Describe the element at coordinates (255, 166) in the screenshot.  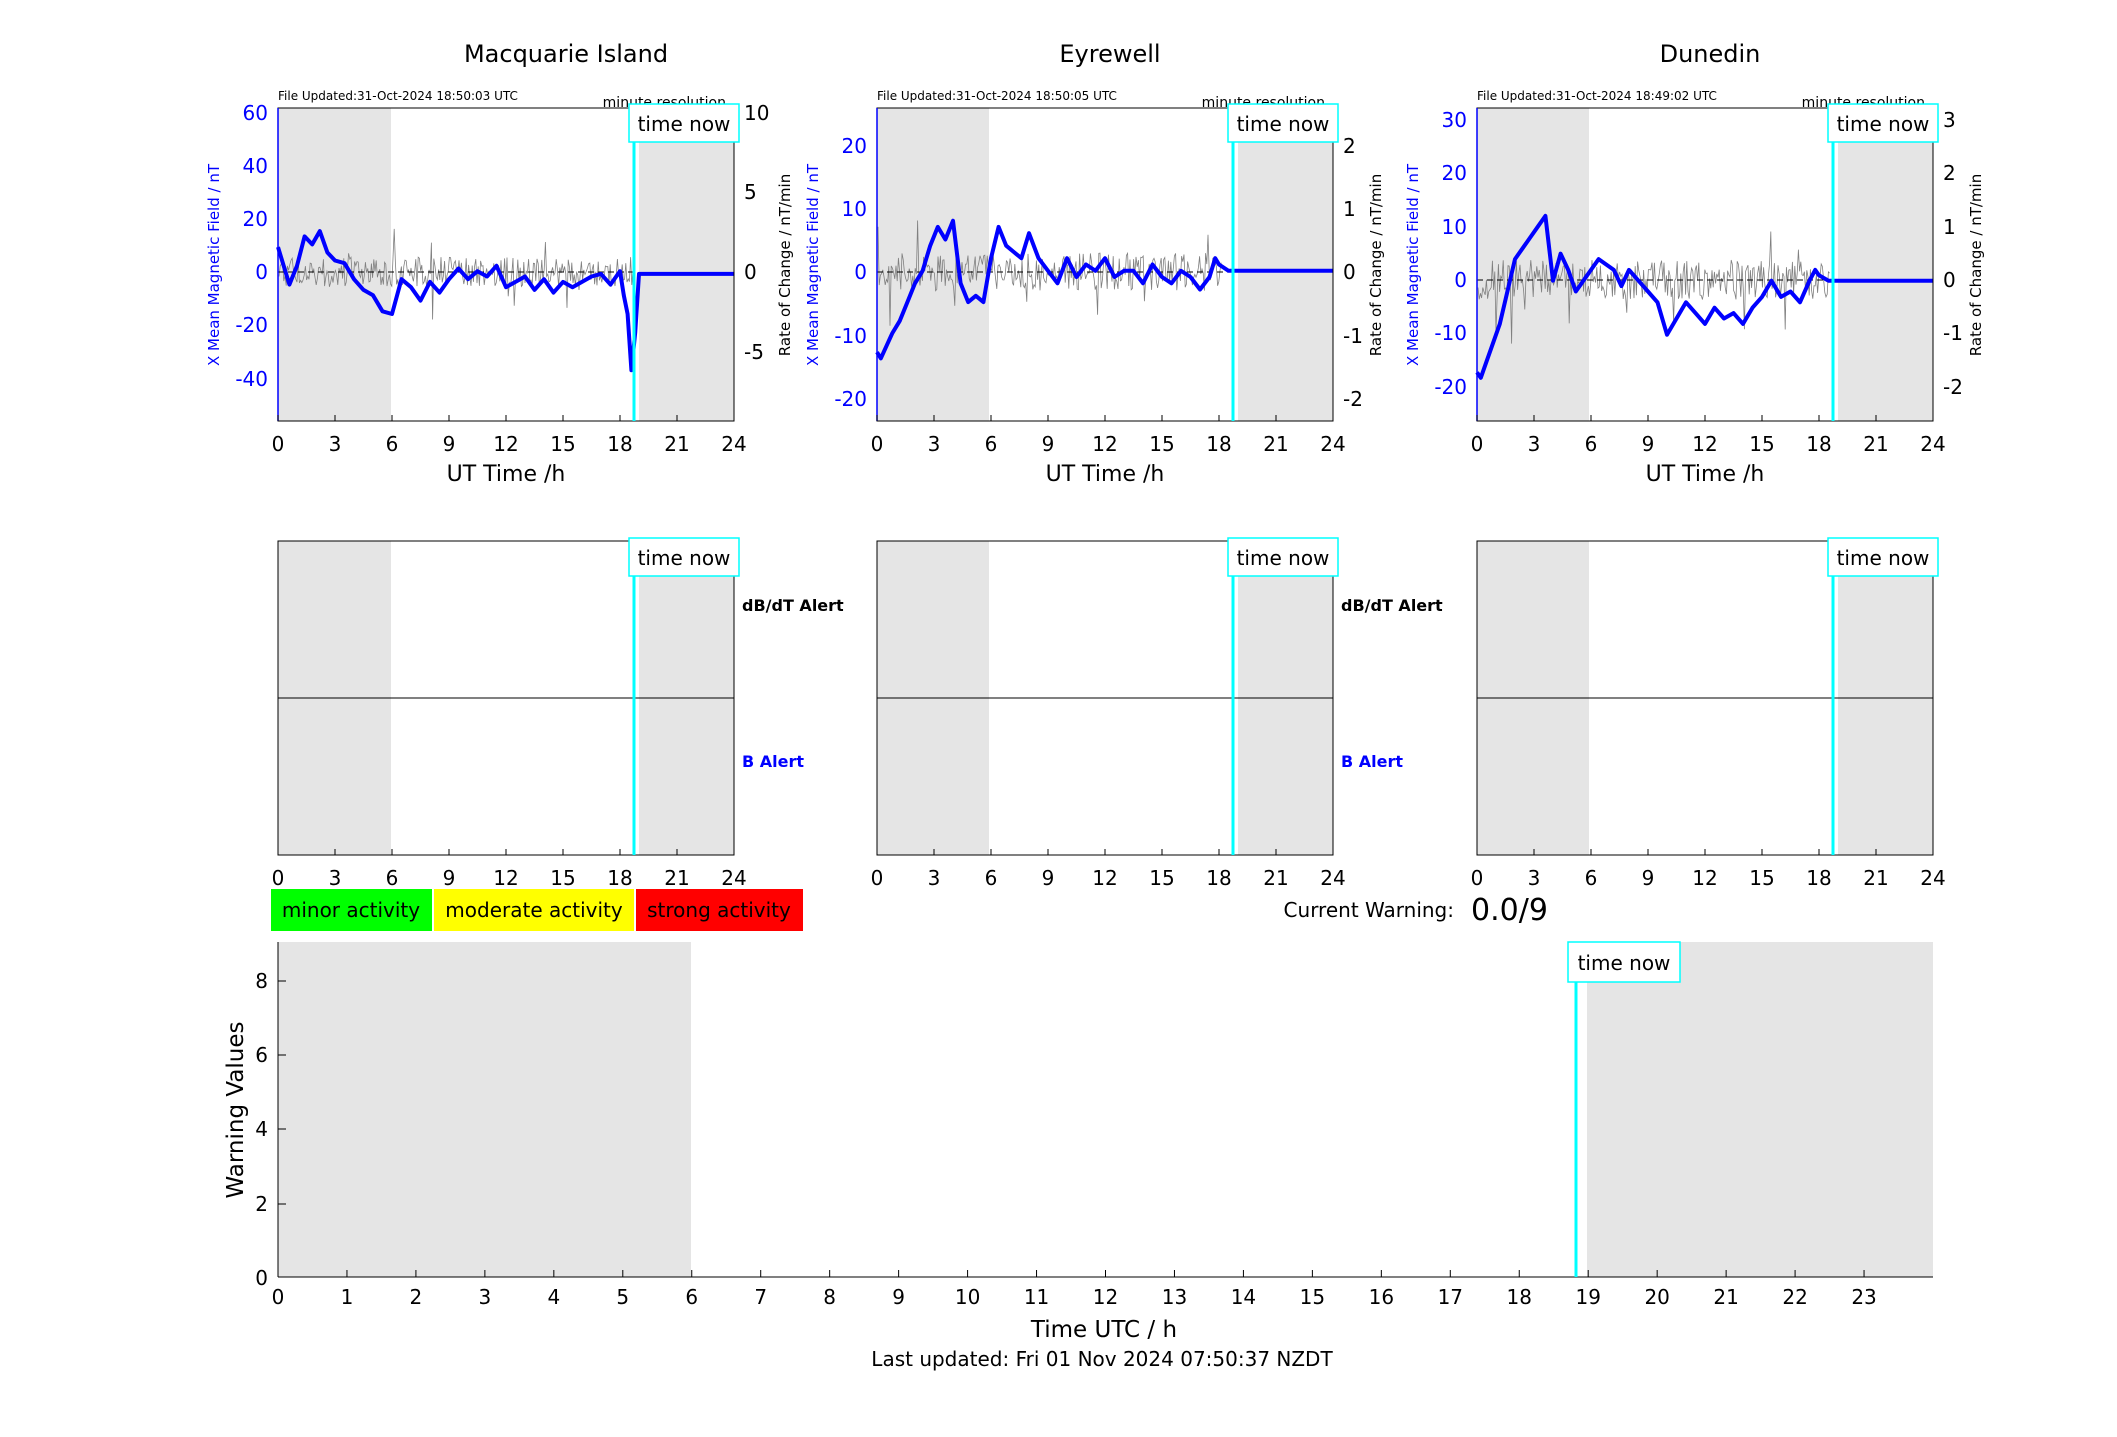
I see `y-tick-label: 40` at that location.